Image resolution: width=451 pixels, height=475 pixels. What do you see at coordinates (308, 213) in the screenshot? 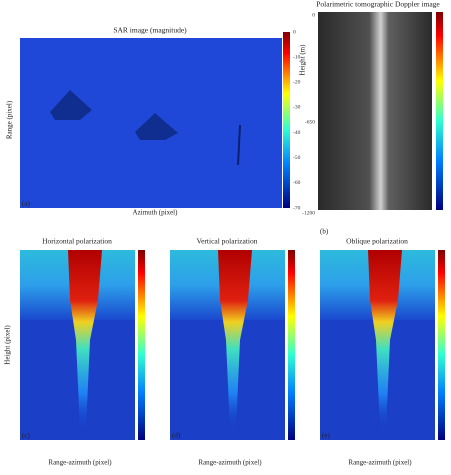
I see `y-tick-label: -1200` at bounding box center [308, 213].